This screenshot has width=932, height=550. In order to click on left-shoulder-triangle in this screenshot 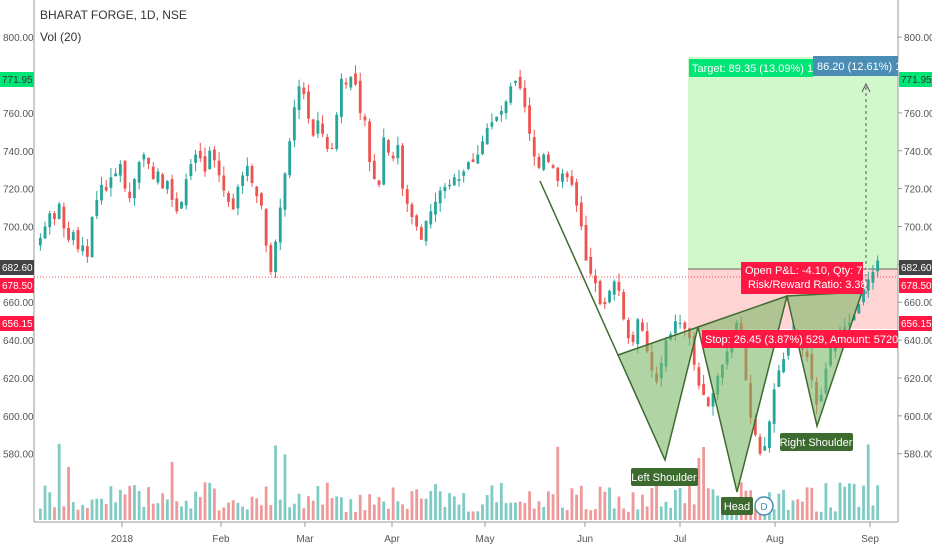, I will do `click(658, 394)`.